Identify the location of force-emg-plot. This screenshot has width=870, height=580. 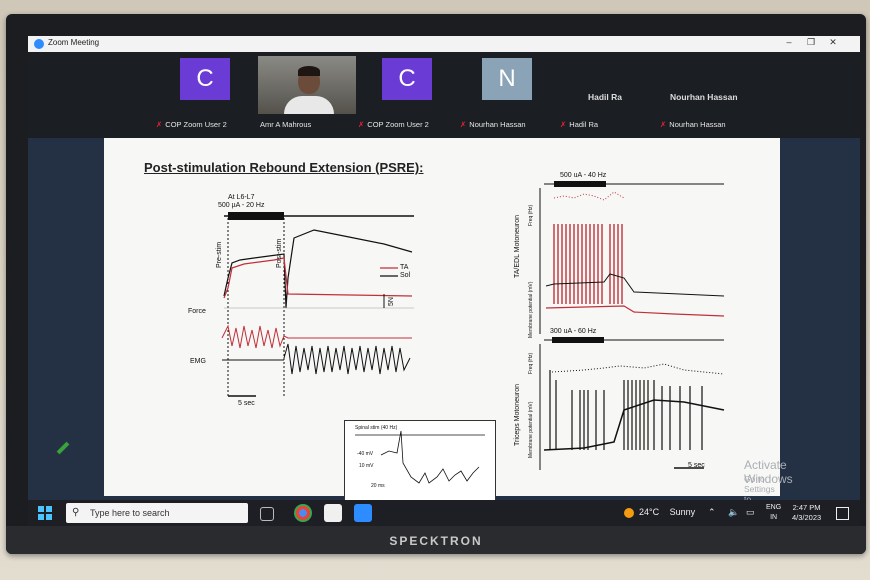
(317, 305).